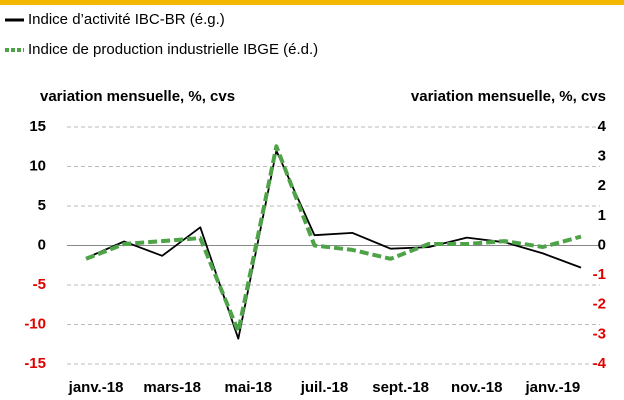 The height and width of the screenshot is (400, 624). I want to click on x-tick-label: nov.-18, so click(476, 387).